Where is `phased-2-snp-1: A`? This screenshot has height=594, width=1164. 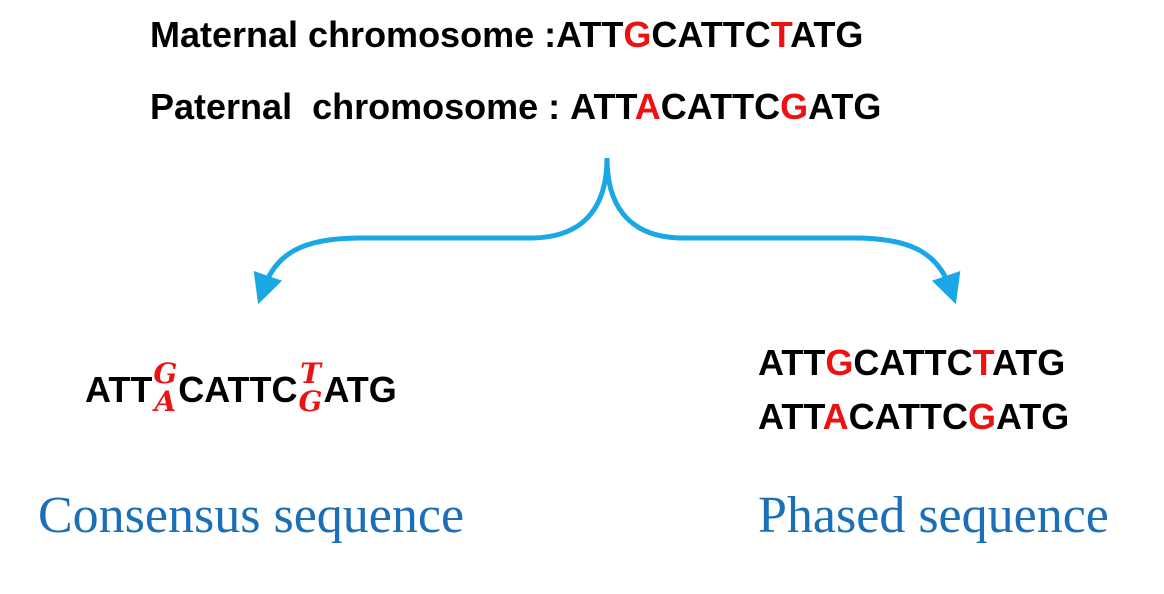
phased-2-snp-1: A is located at coordinates (835, 416).